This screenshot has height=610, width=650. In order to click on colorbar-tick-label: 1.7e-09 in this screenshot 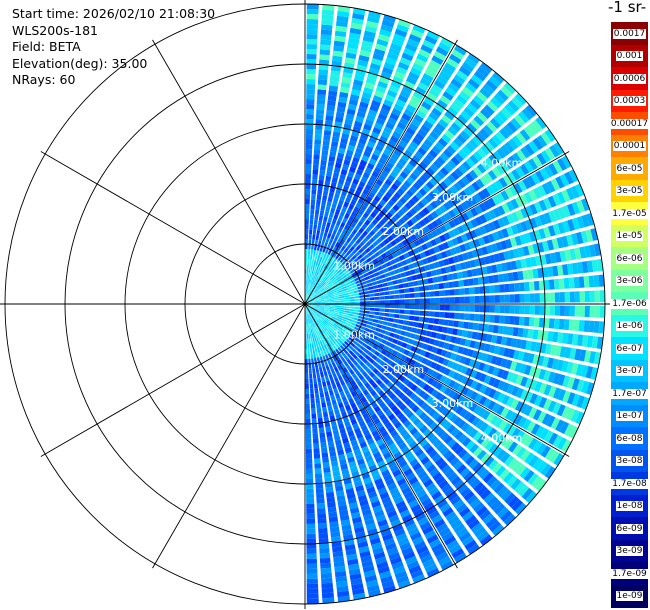, I will do `click(629, 573)`.